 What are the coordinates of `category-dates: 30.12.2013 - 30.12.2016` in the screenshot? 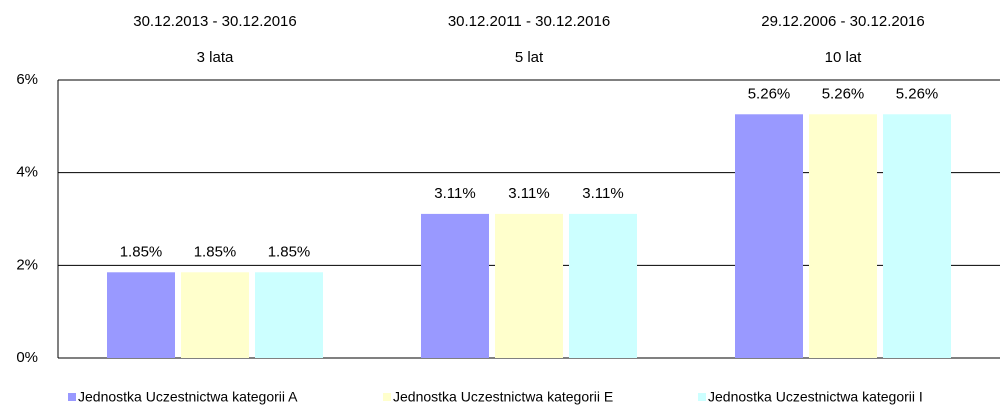 It's located at (214, 21).